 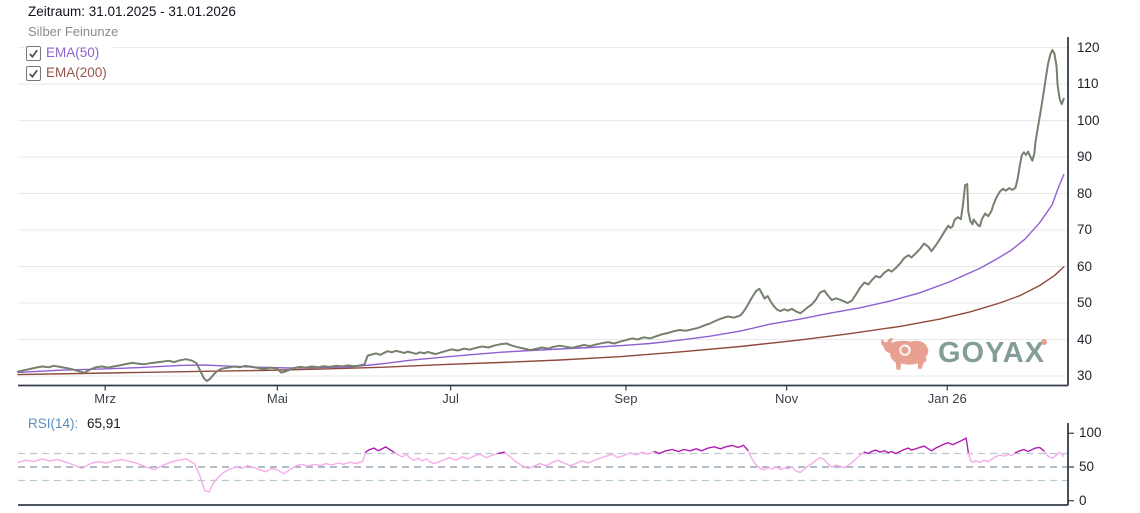 I want to click on watermark-dot-icon, so click(x=1044, y=342).